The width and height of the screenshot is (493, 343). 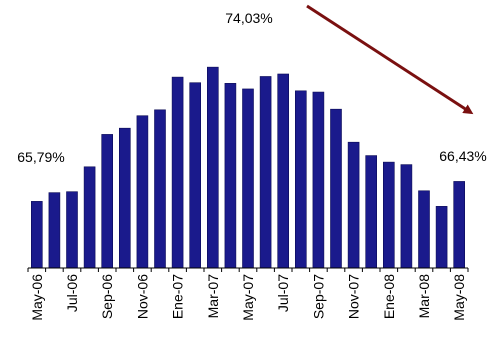 What do you see at coordinates (318, 296) in the screenshot?
I see `x-tick-label: Sep-07` at bounding box center [318, 296].